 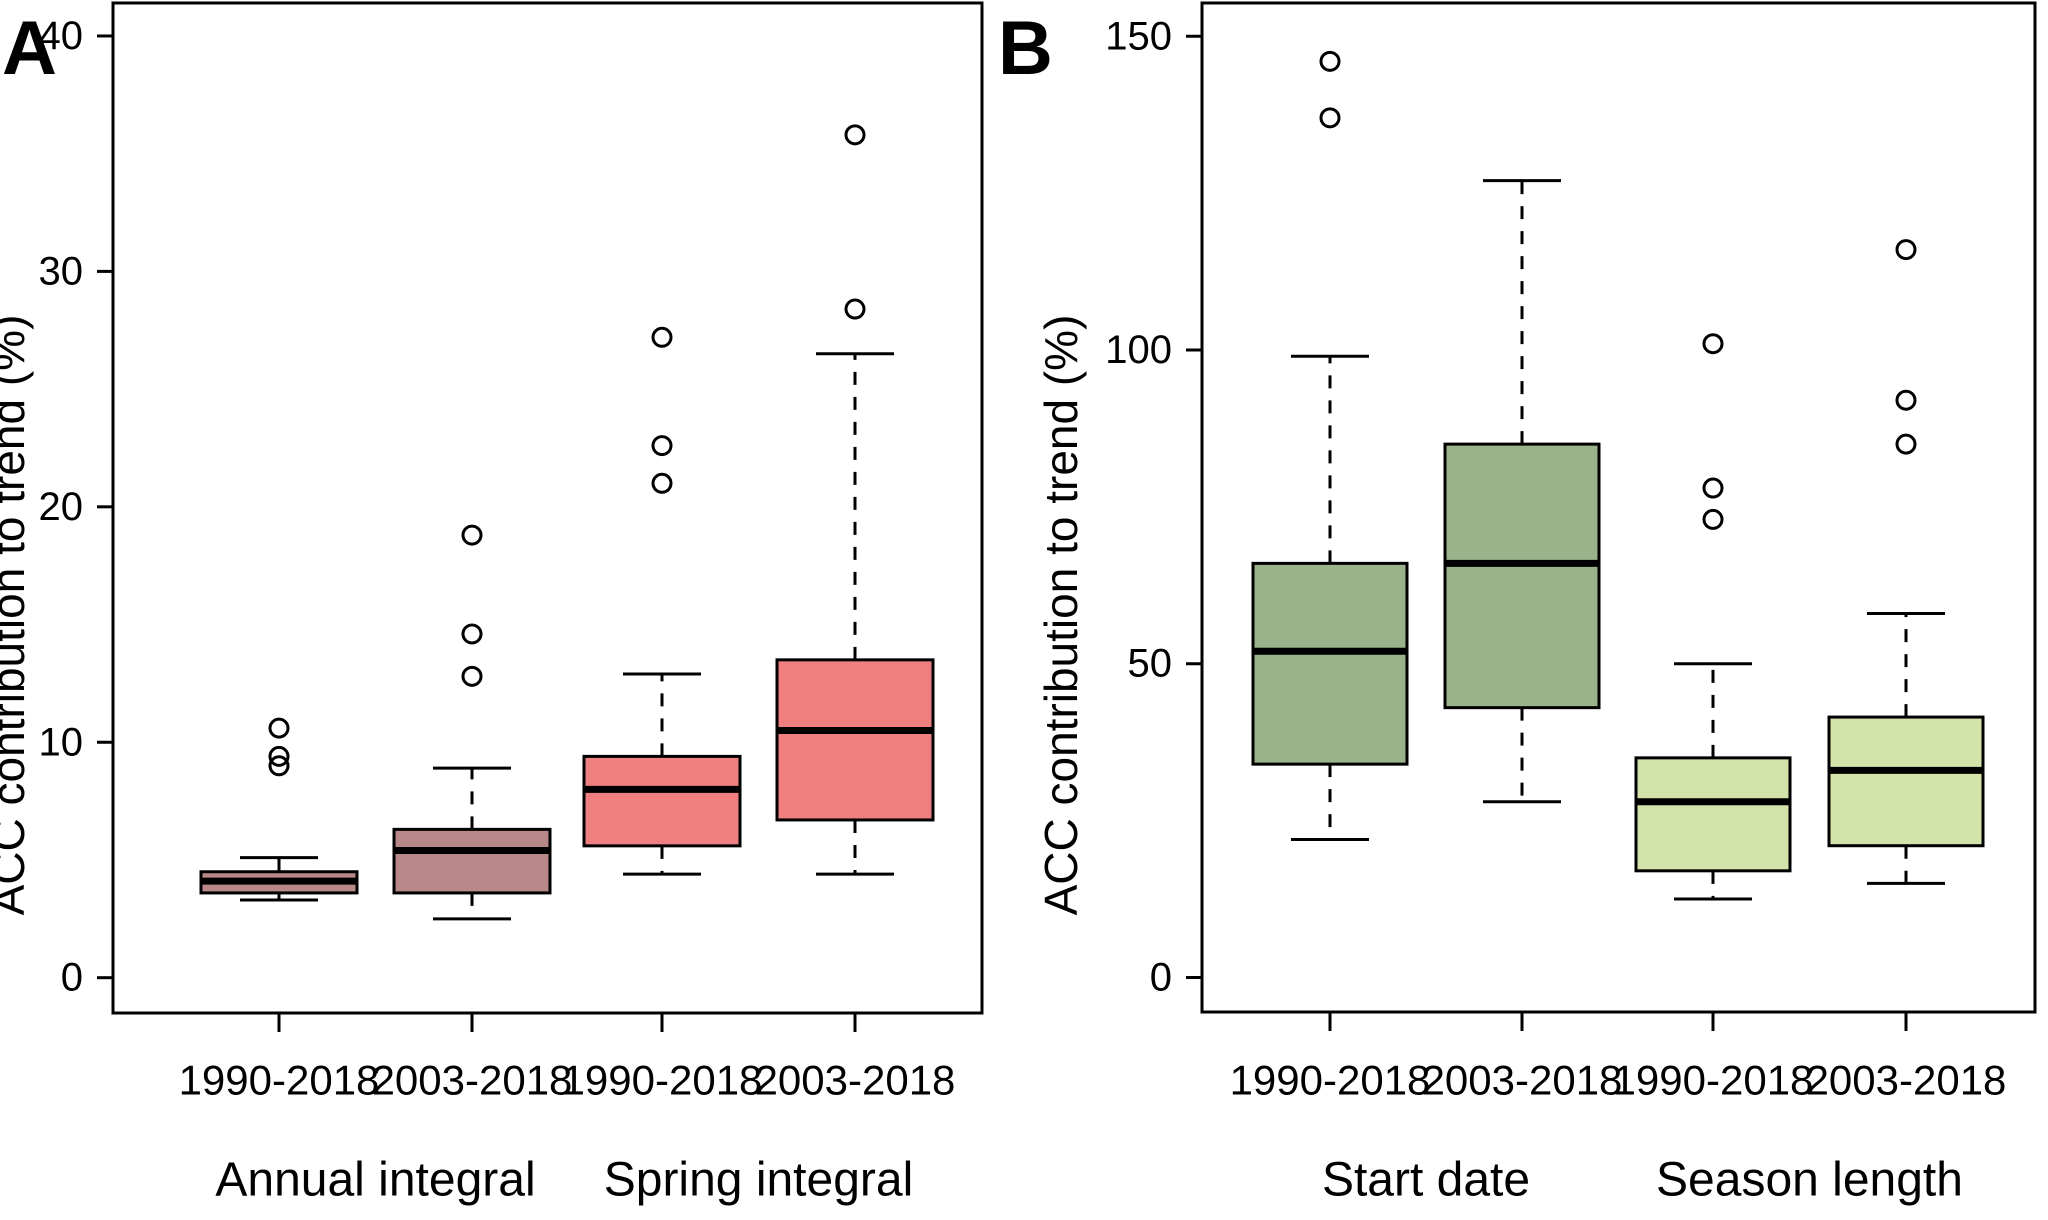 I want to click on box-start-date-1990-2018, so click(x=1330, y=445).